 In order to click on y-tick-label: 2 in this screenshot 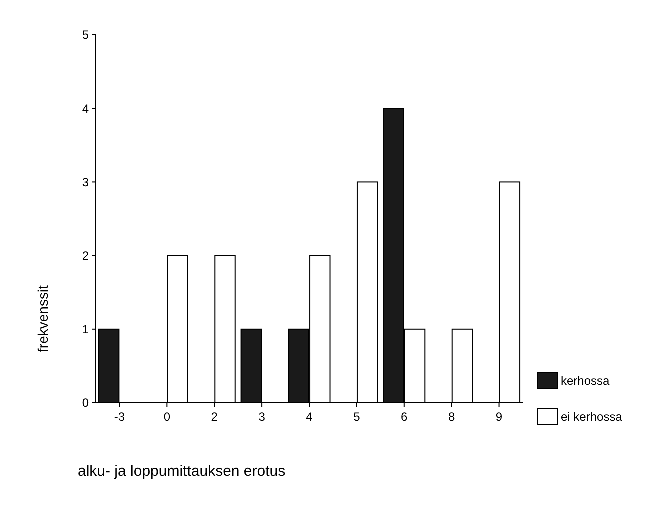, I will do `click(86, 256)`.